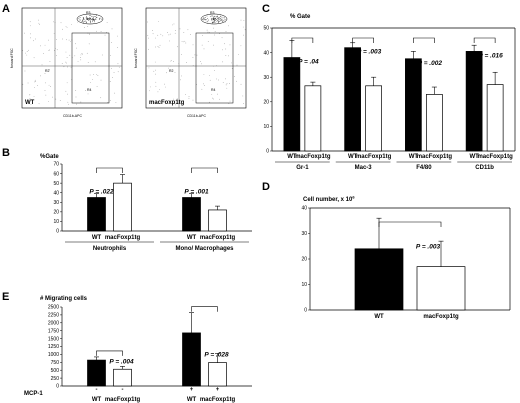  What do you see at coordinates (136, 58) in the screenshot?
I see `flow-plot-y-label: forward FSC` at bounding box center [136, 58].